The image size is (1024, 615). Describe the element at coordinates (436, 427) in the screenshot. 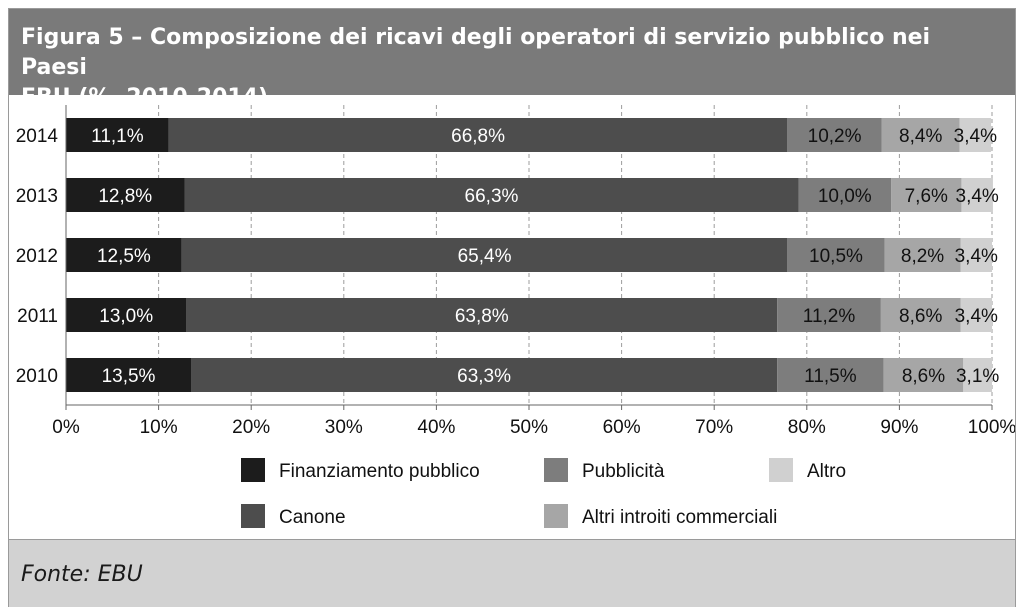

I see `x-tick-label: 40%` at that location.